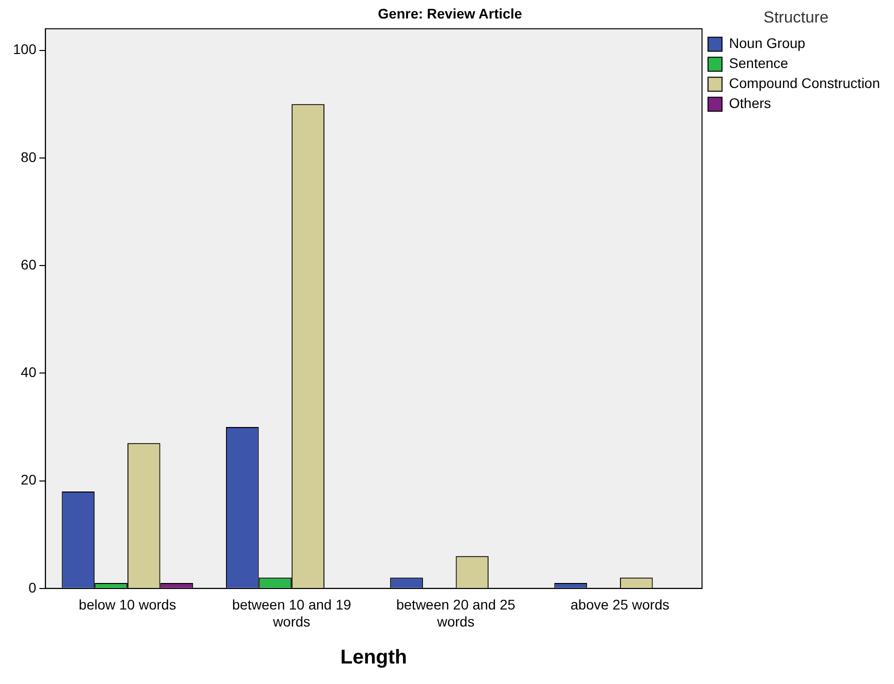 This screenshot has width=894, height=684. I want to click on legend-label: Sentence, so click(758, 63).